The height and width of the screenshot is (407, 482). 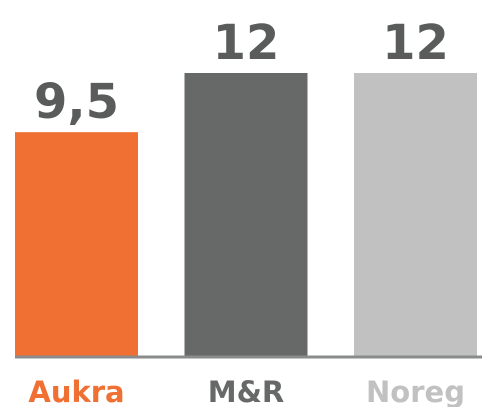 What do you see at coordinates (415, 391) in the screenshot?
I see `category-label: Noreg` at bounding box center [415, 391].